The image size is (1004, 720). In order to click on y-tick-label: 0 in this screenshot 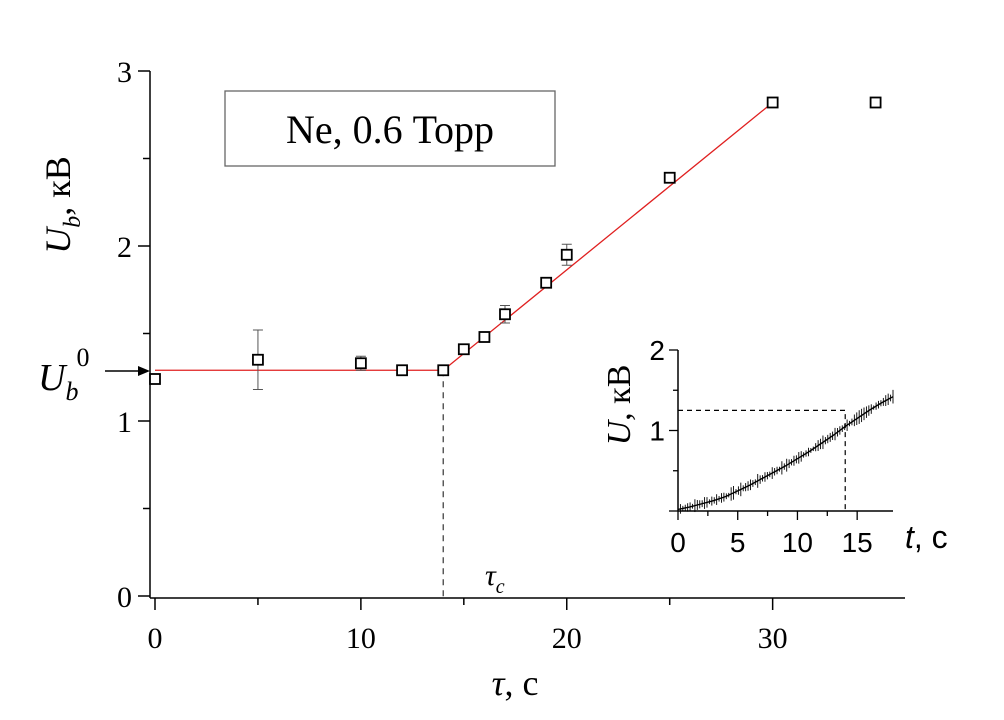, I will do `click(124, 597)`.